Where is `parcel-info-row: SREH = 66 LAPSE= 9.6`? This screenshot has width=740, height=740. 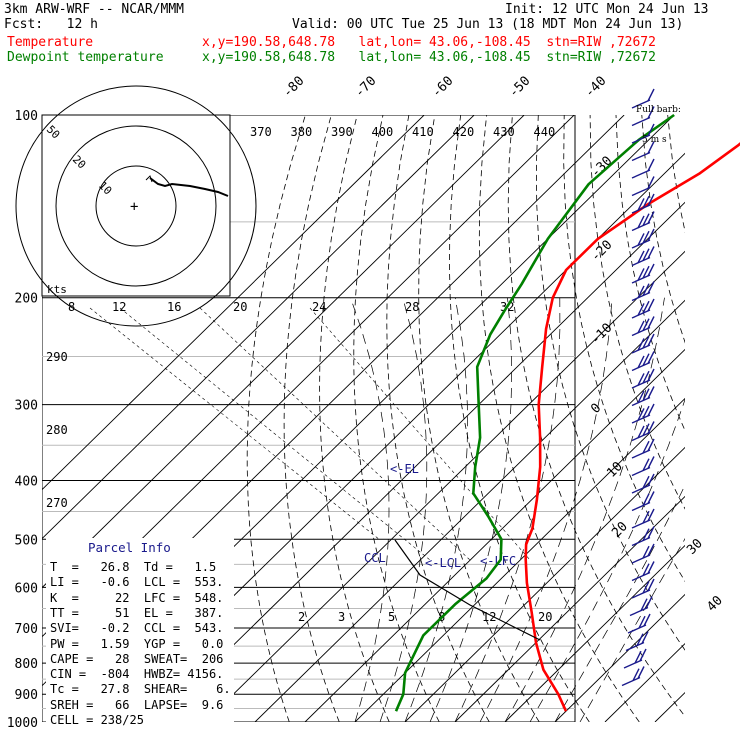 parcel-info-row: SREH = 66 LAPSE= 9.6 is located at coordinates (137, 704).